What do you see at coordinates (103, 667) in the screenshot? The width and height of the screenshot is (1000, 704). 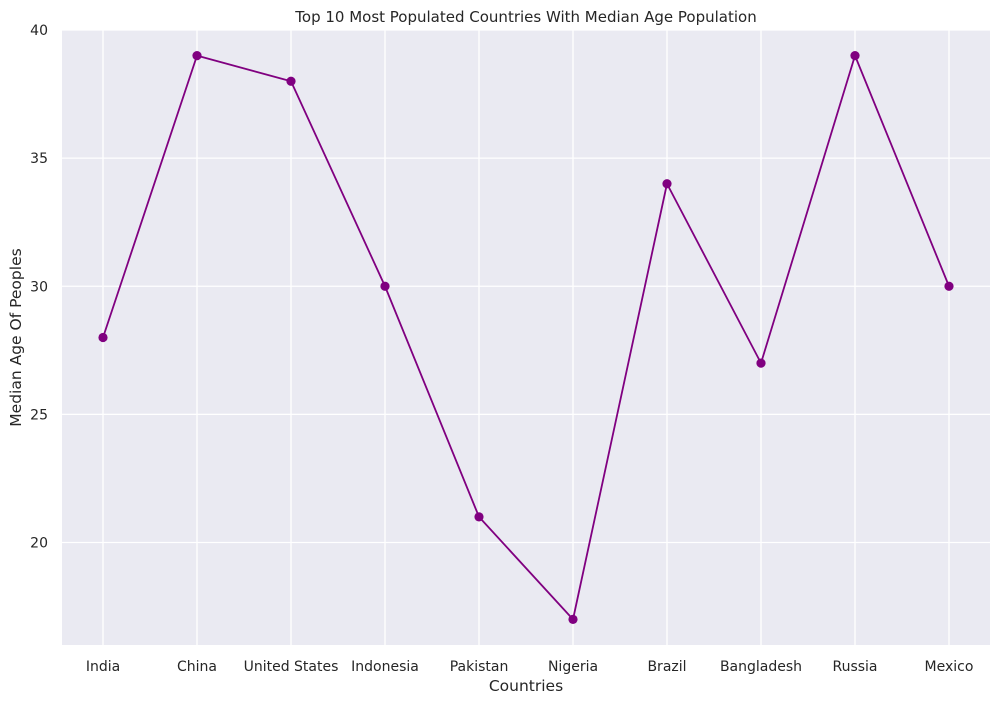 I see `x-tick-label: India` at bounding box center [103, 667].